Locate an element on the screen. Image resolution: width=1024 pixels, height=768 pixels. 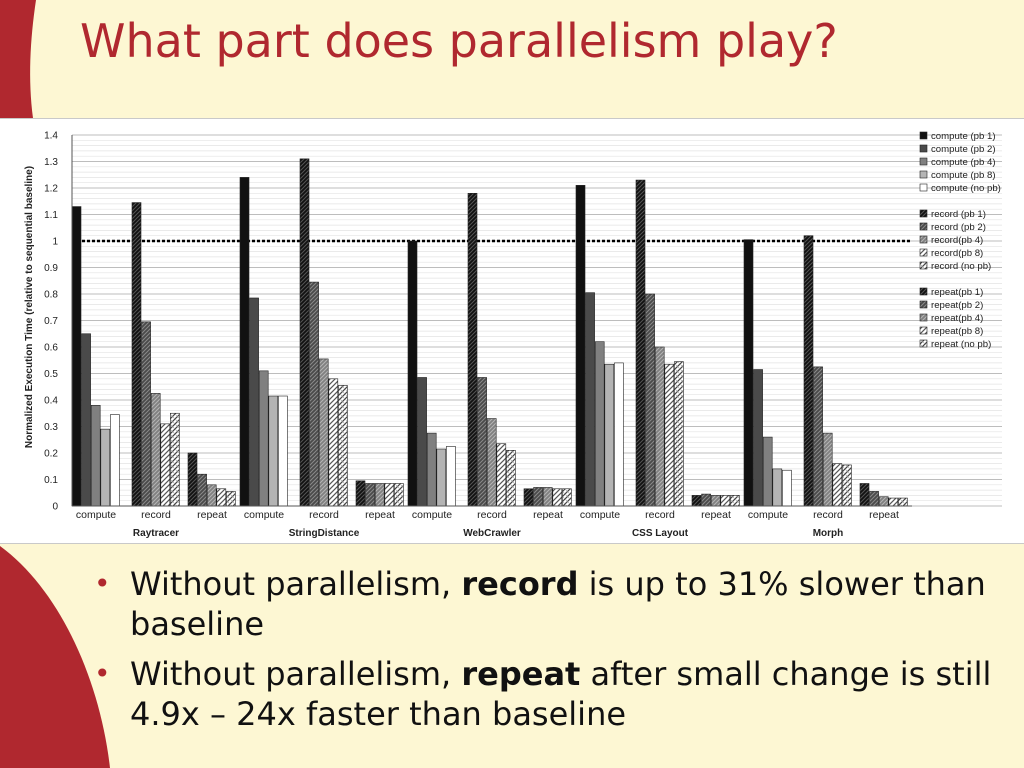
legend-entry: record (pb 1) is located at coordinates (958, 214).